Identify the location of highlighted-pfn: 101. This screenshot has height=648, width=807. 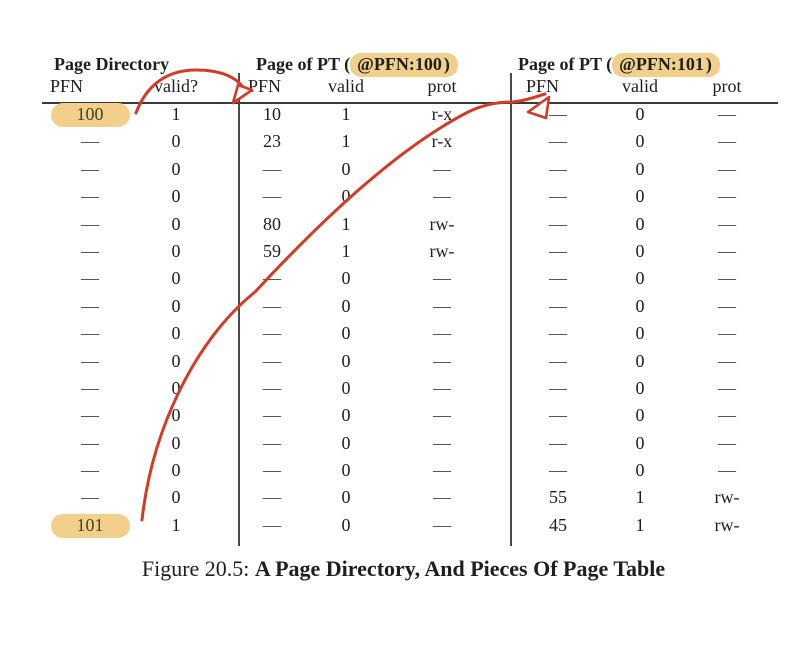
(90, 525).